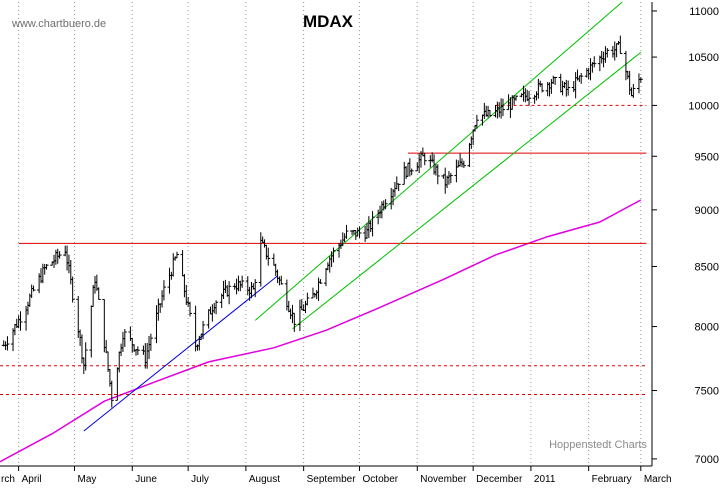  Describe the element at coordinates (146, 479) in the screenshot. I see `x-tick-label: June` at that location.